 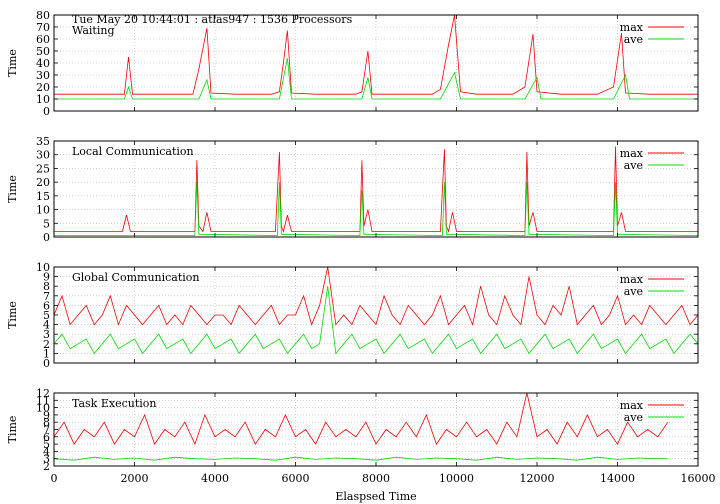 I want to click on global-communication-ytick-label: 3, so click(x=46, y=334).